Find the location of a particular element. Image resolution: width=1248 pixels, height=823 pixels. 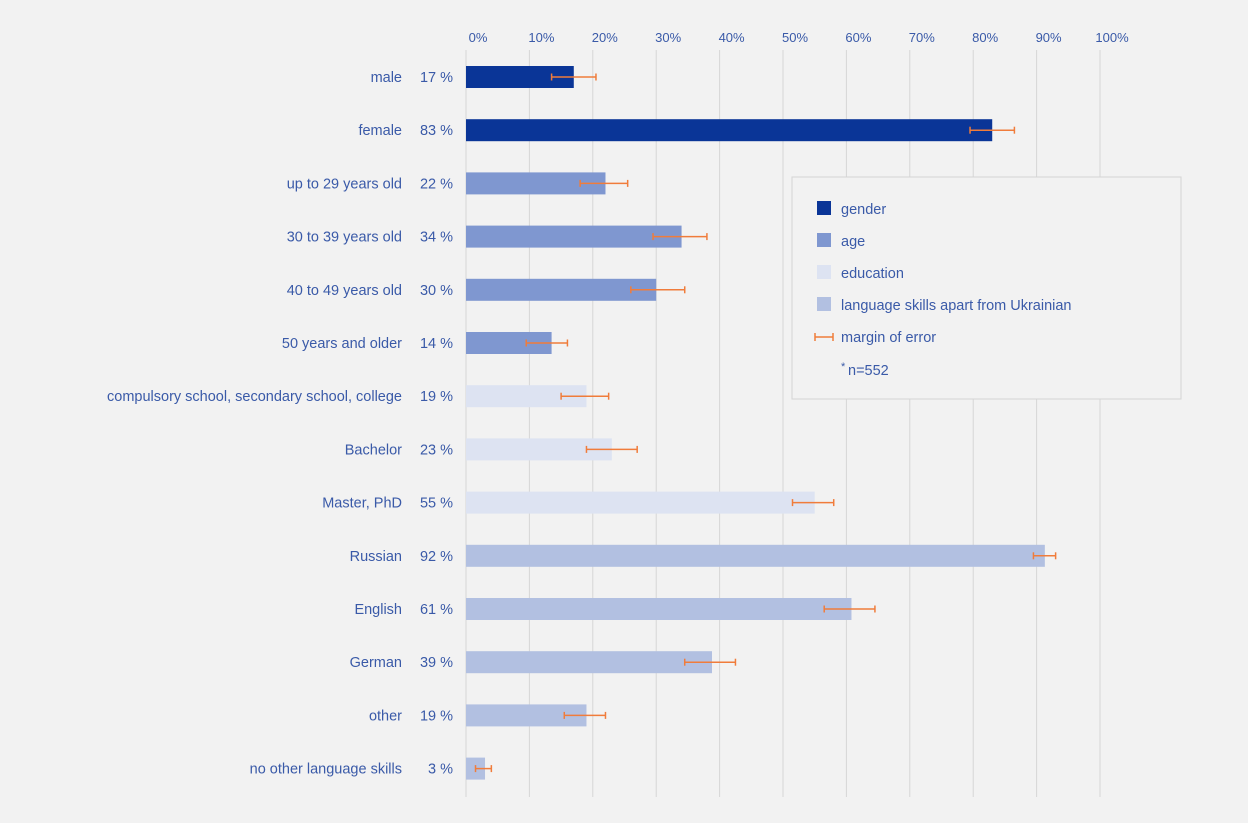

legend-swatch-language is located at coordinates (824, 304).